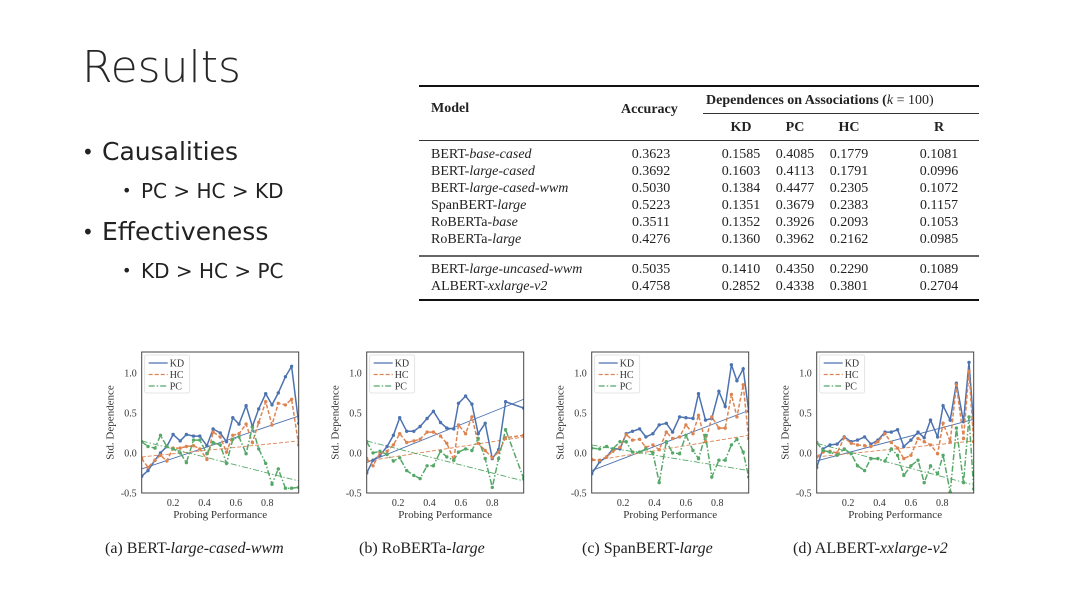 Image resolution: width=1080 pixels, height=609 pixels. What do you see at coordinates (489, 286) in the screenshot?
I see `table-row-model: ALBERT-xxlarge-v2` at bounding box center [489, 286].